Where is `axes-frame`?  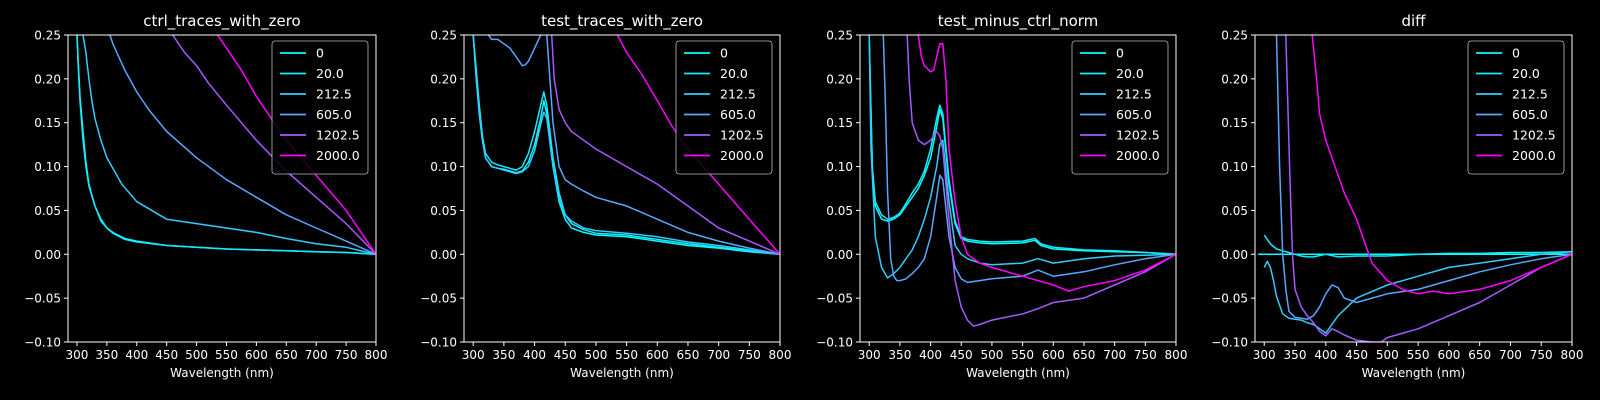 axes-frame is located at coordinates (222, 188).